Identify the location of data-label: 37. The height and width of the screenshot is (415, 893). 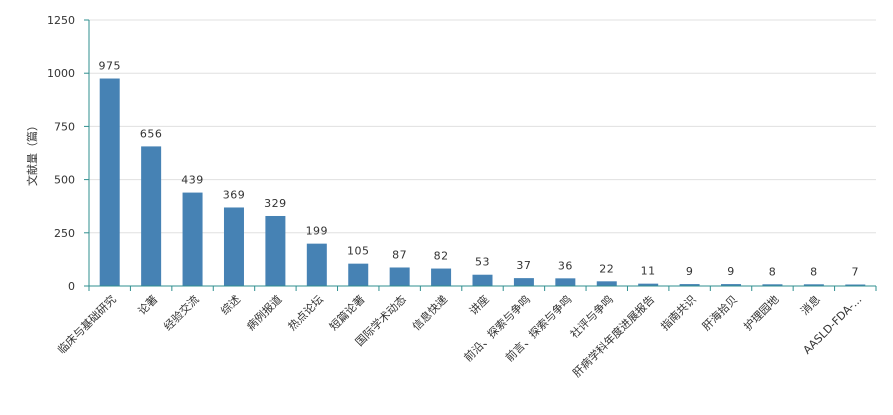
(523, 265).